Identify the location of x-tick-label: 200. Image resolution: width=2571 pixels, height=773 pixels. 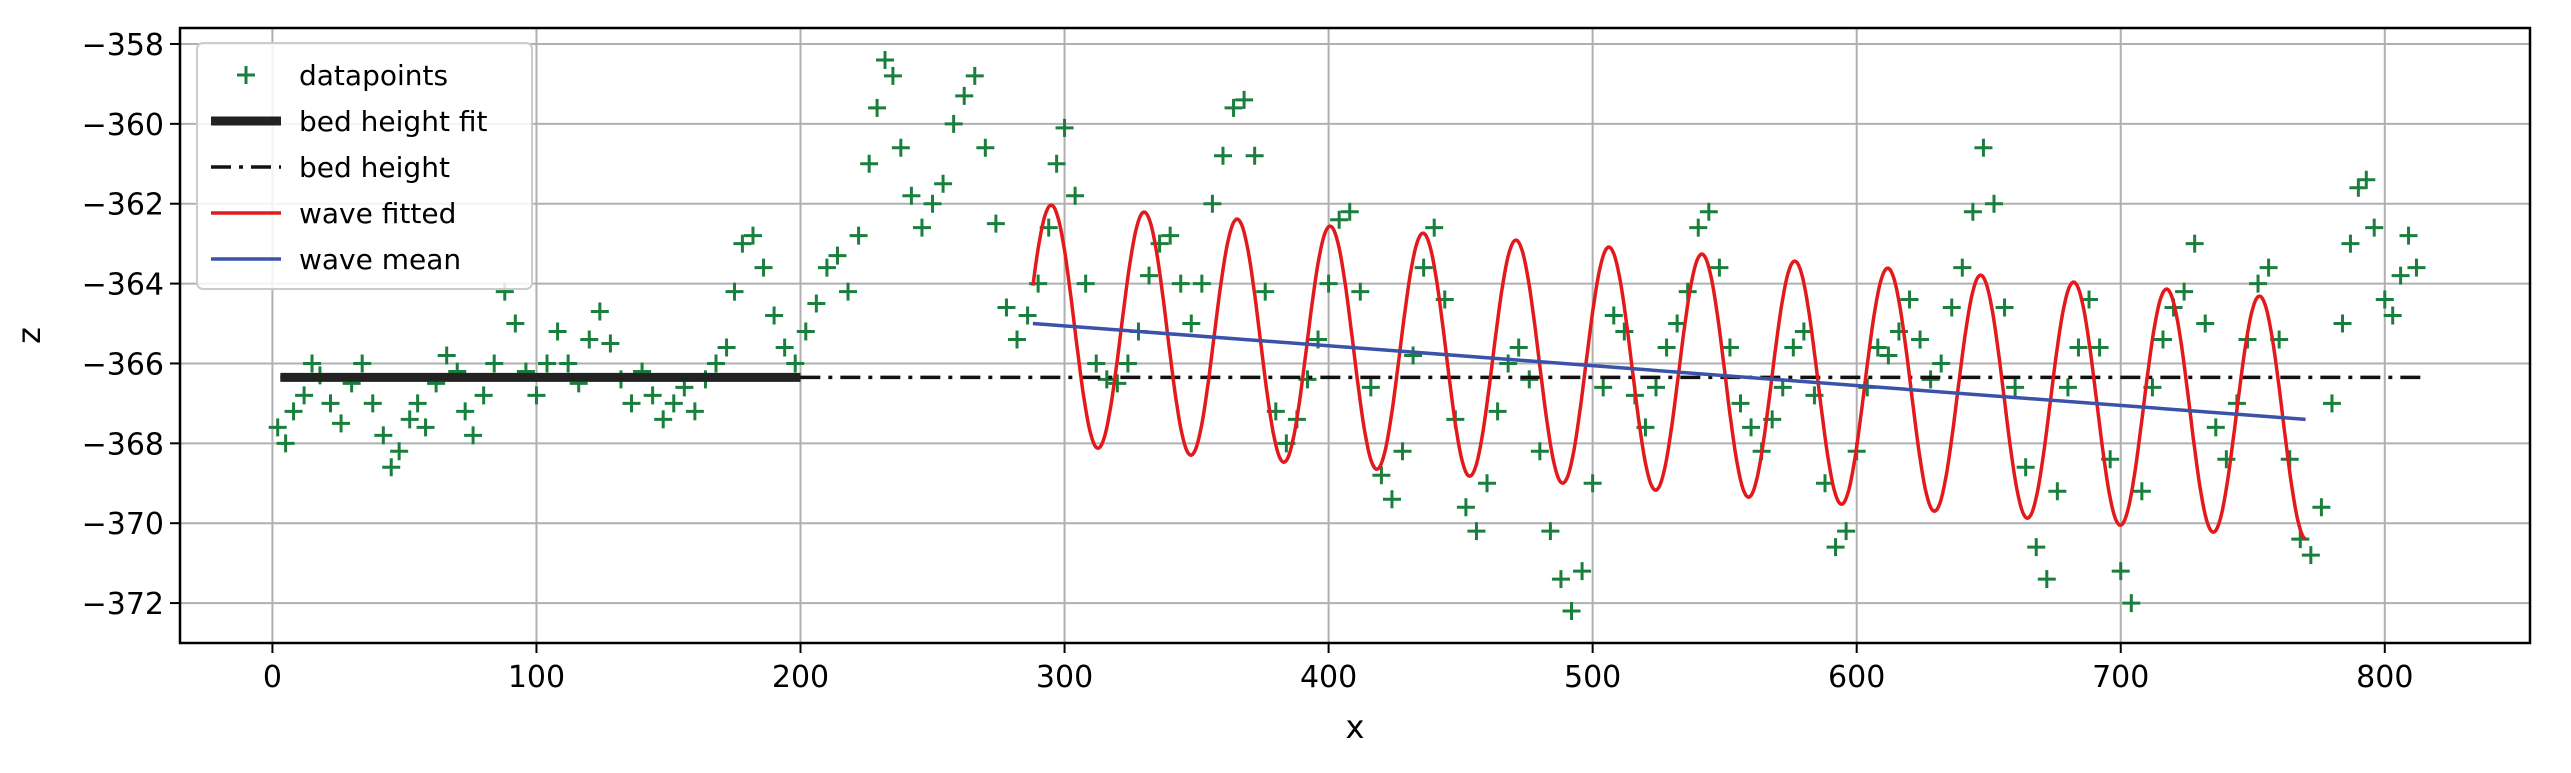
(800, 677).